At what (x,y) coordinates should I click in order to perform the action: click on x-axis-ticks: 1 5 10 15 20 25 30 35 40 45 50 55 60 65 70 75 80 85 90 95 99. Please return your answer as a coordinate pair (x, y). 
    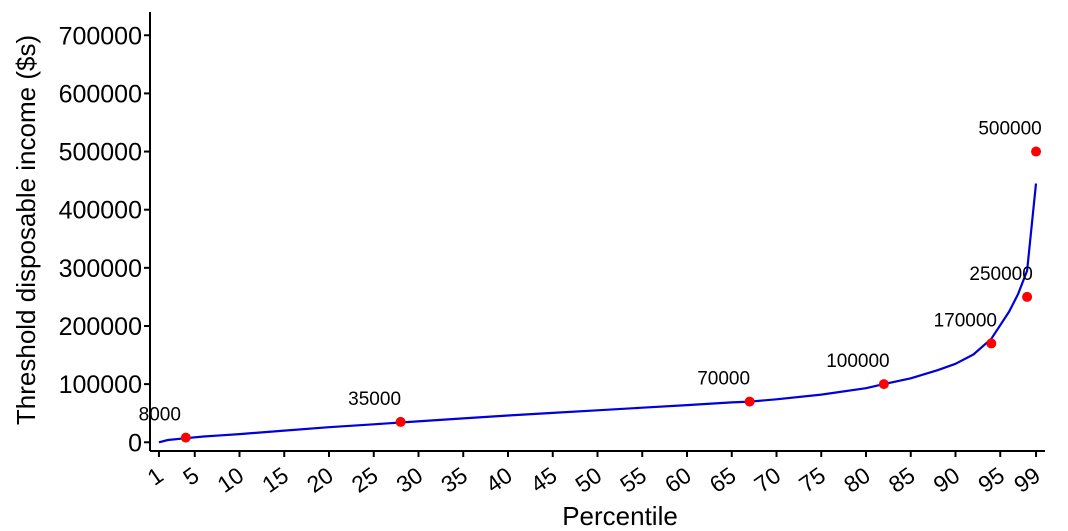
    Looking at the image, I should click on (593, 474).